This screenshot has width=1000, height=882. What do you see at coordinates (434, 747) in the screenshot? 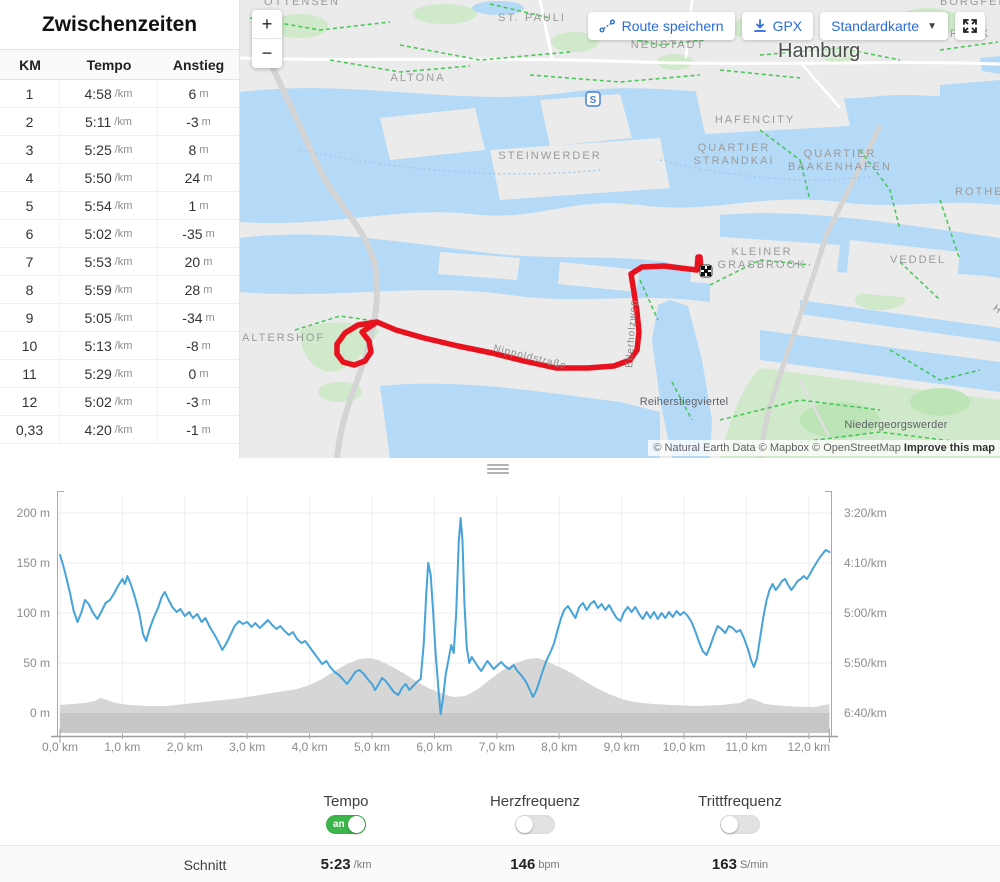
I see `x-axis-tick: 6,0 km` at bounding box center [434, 747].